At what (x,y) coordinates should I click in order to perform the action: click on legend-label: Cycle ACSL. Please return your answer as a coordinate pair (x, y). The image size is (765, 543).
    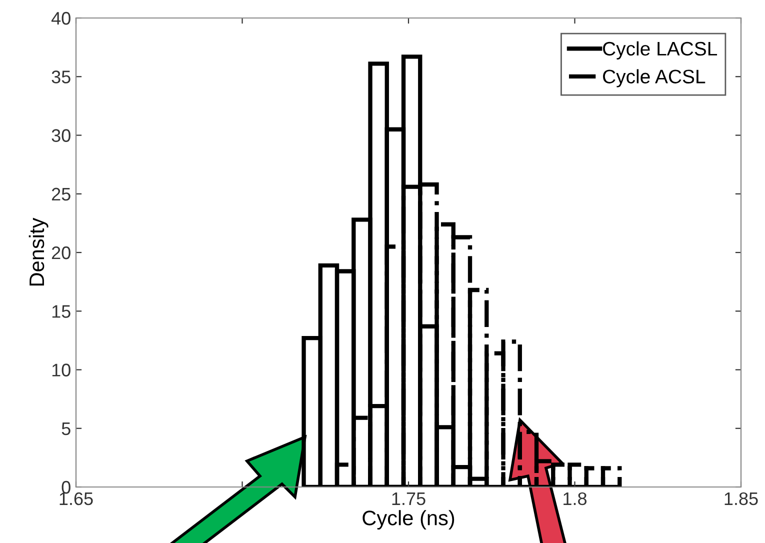
    Looking at the image, I should click on (654, 78).